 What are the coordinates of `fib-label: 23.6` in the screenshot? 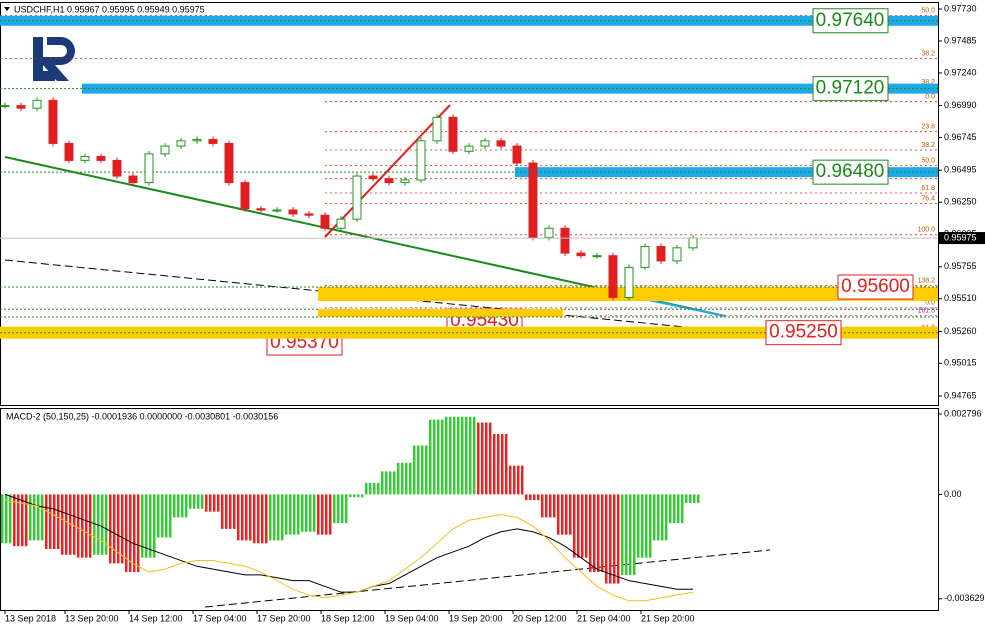 It's located at (928, 127).